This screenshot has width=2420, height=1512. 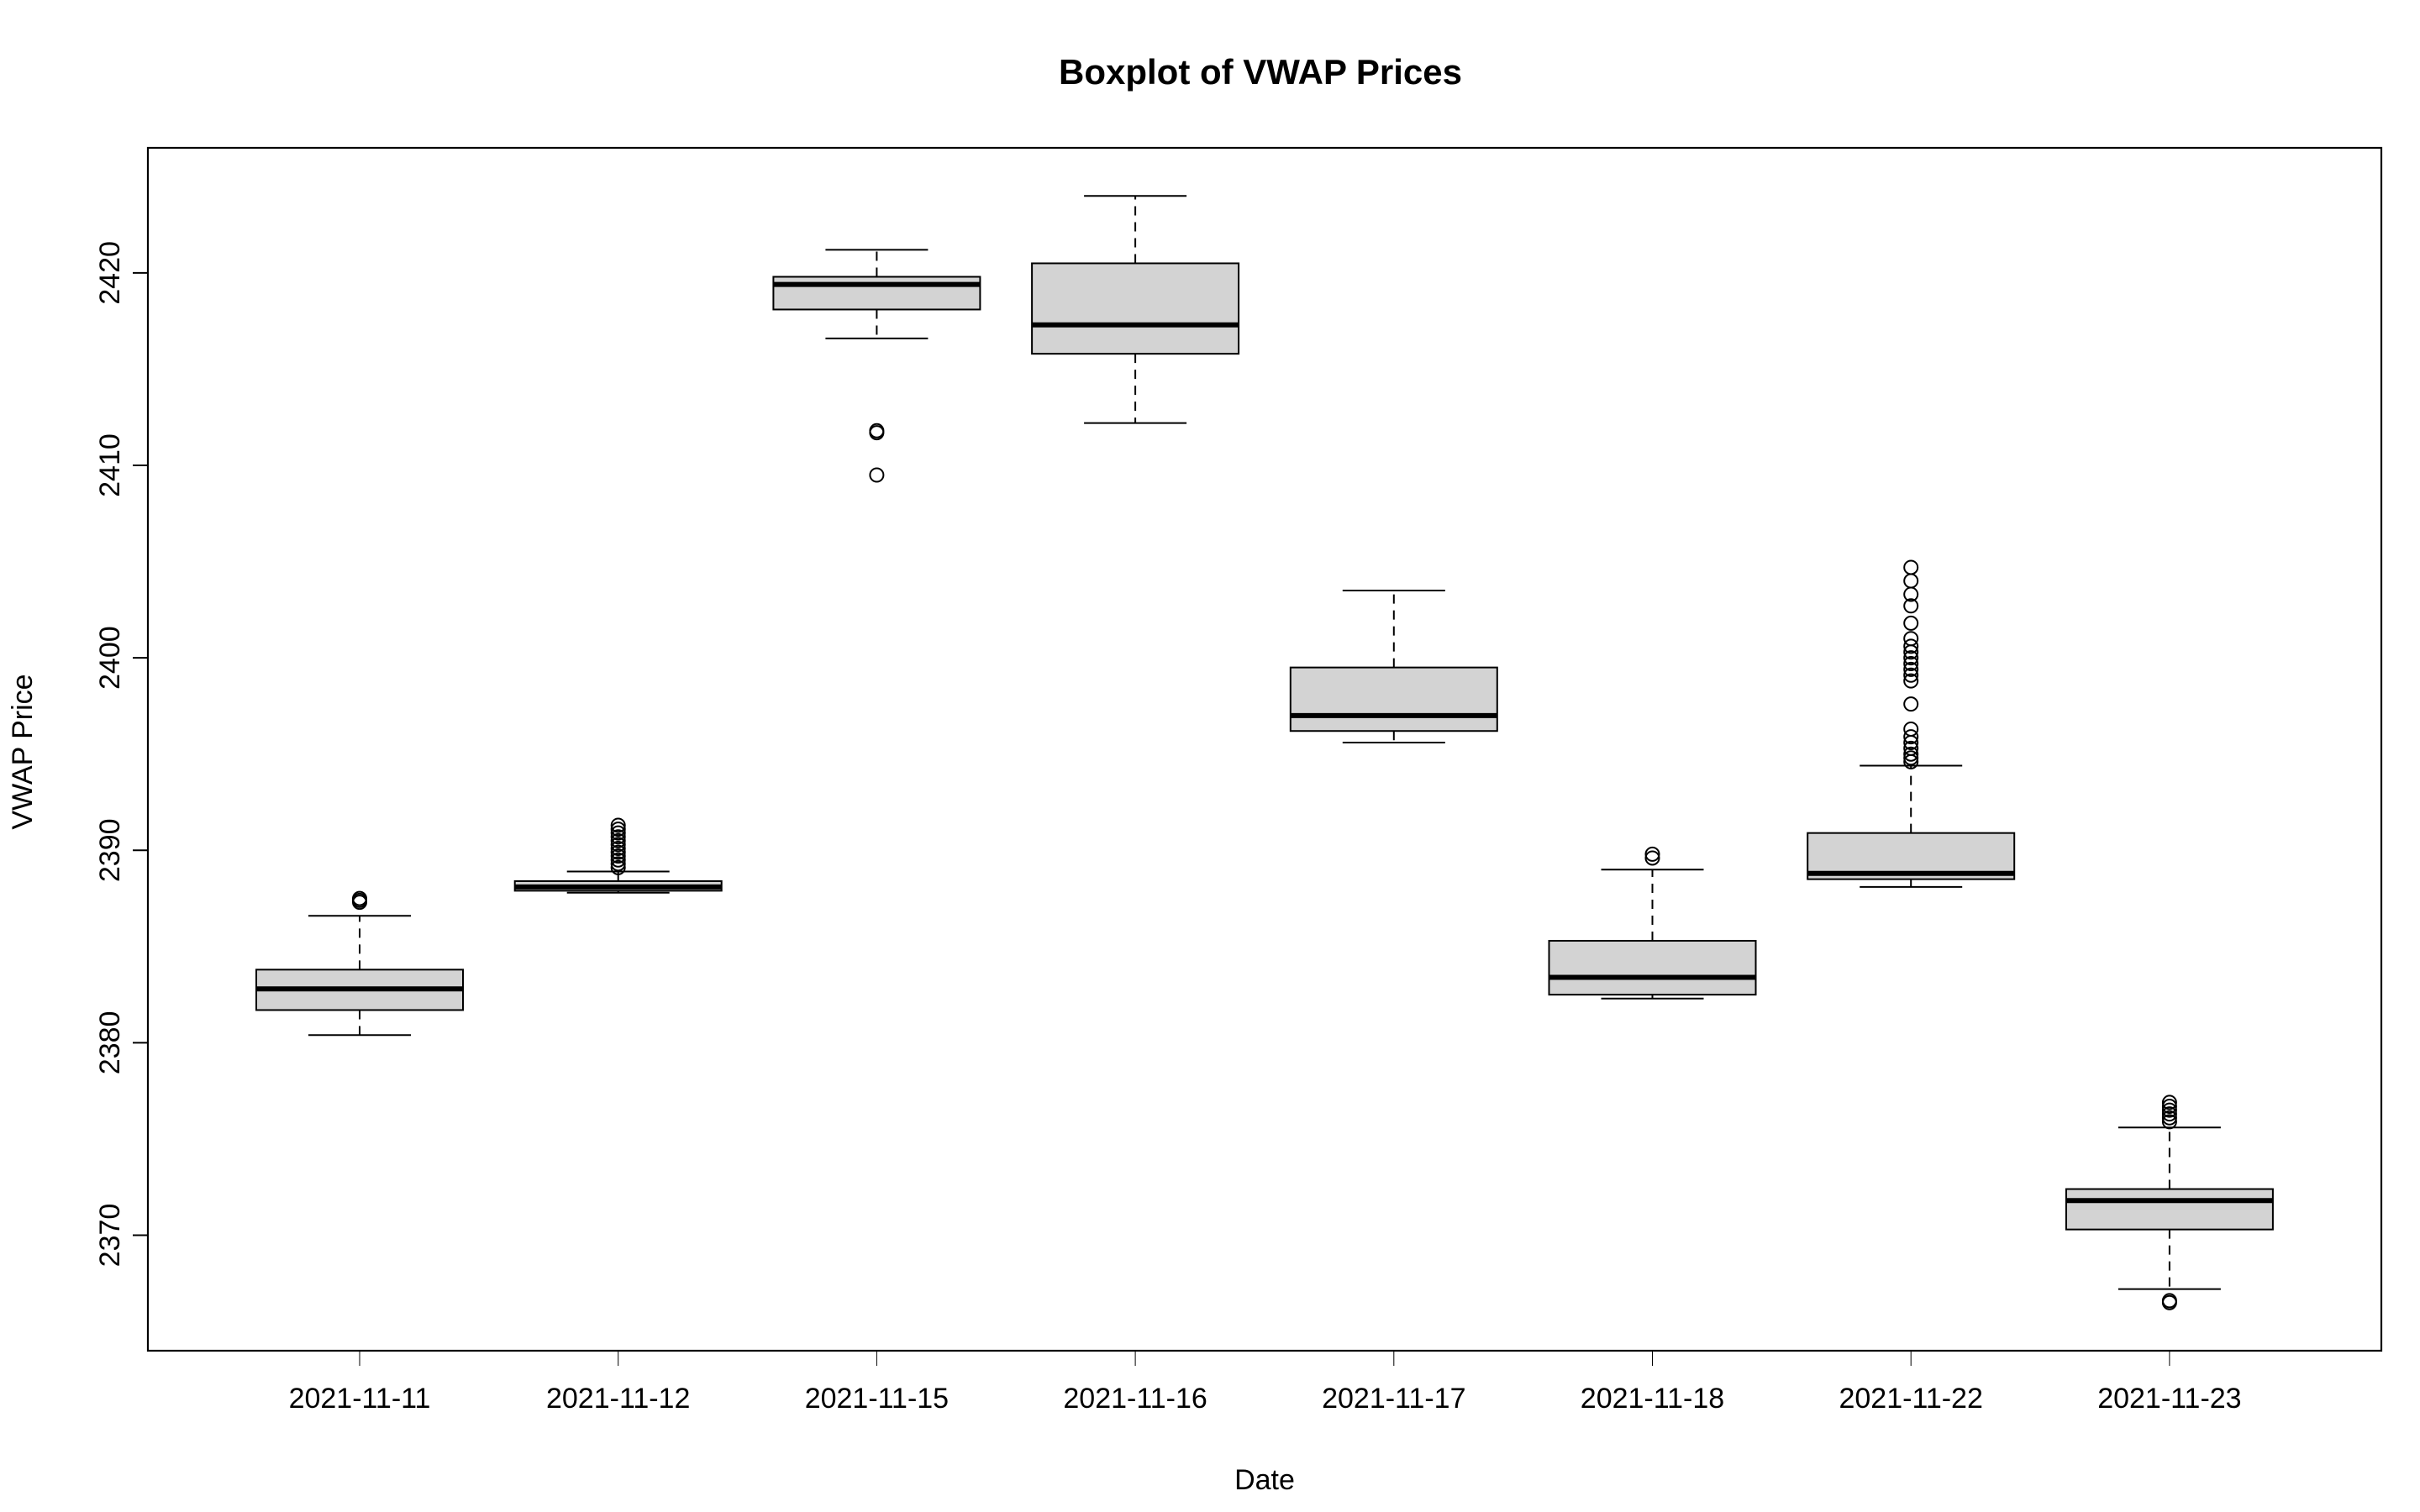 I want to click on y-tick-label: 2400, so click(x=110, y=658).